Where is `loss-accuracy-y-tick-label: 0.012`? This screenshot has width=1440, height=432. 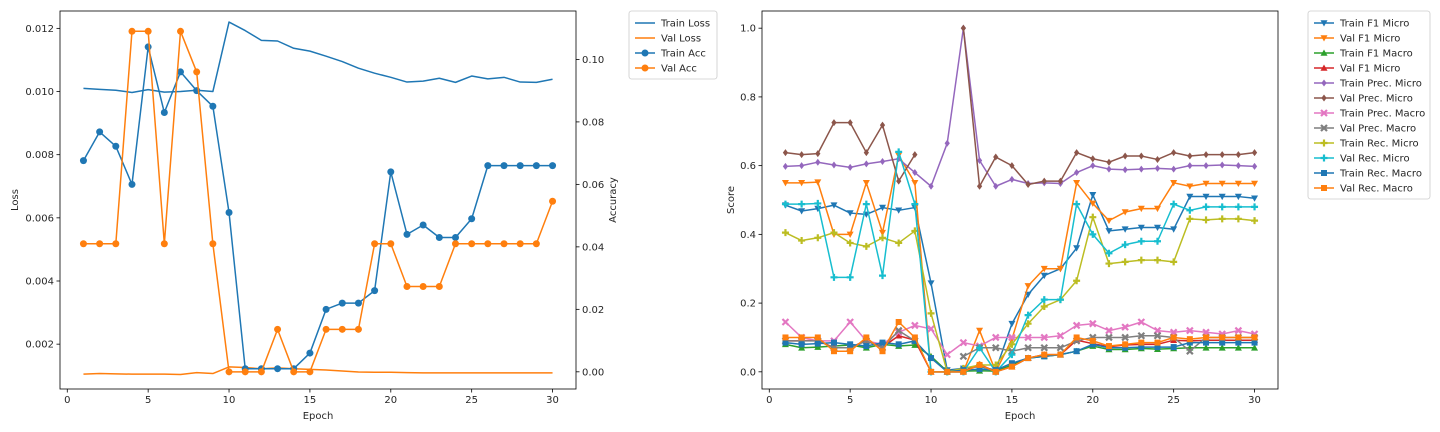 loss-accuracy-y-tick-label: 0.012 is located at coordinates (39, 29).